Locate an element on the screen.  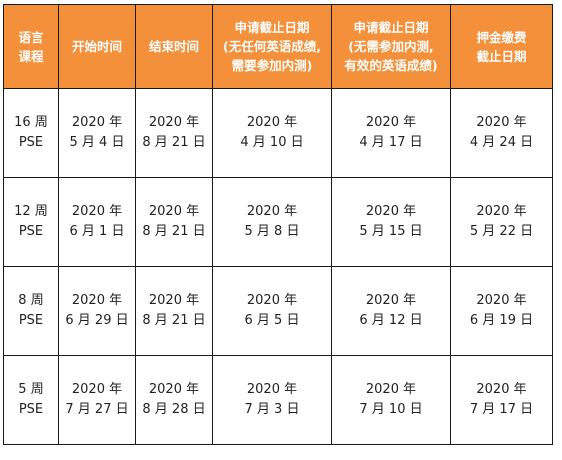
header-line: 开始时间 is located at coordinates (96, 46).